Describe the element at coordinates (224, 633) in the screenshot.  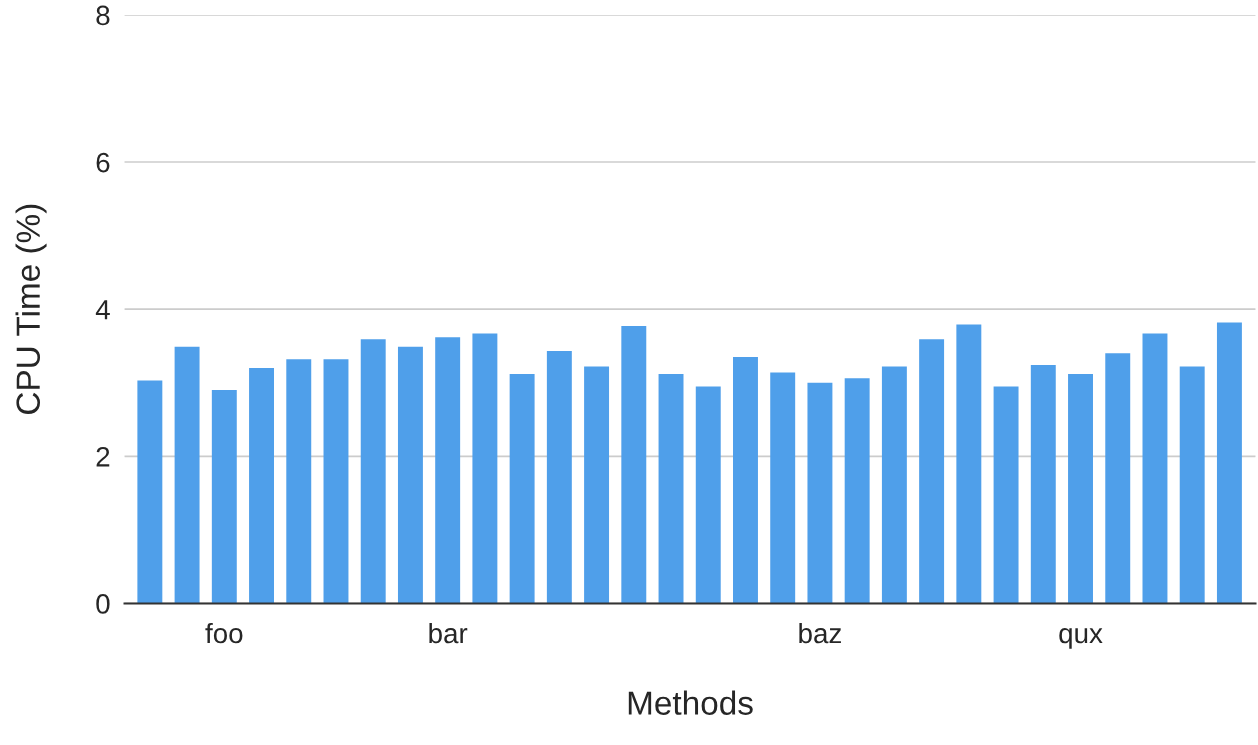
I see `x-tick-label: foo` at that location.